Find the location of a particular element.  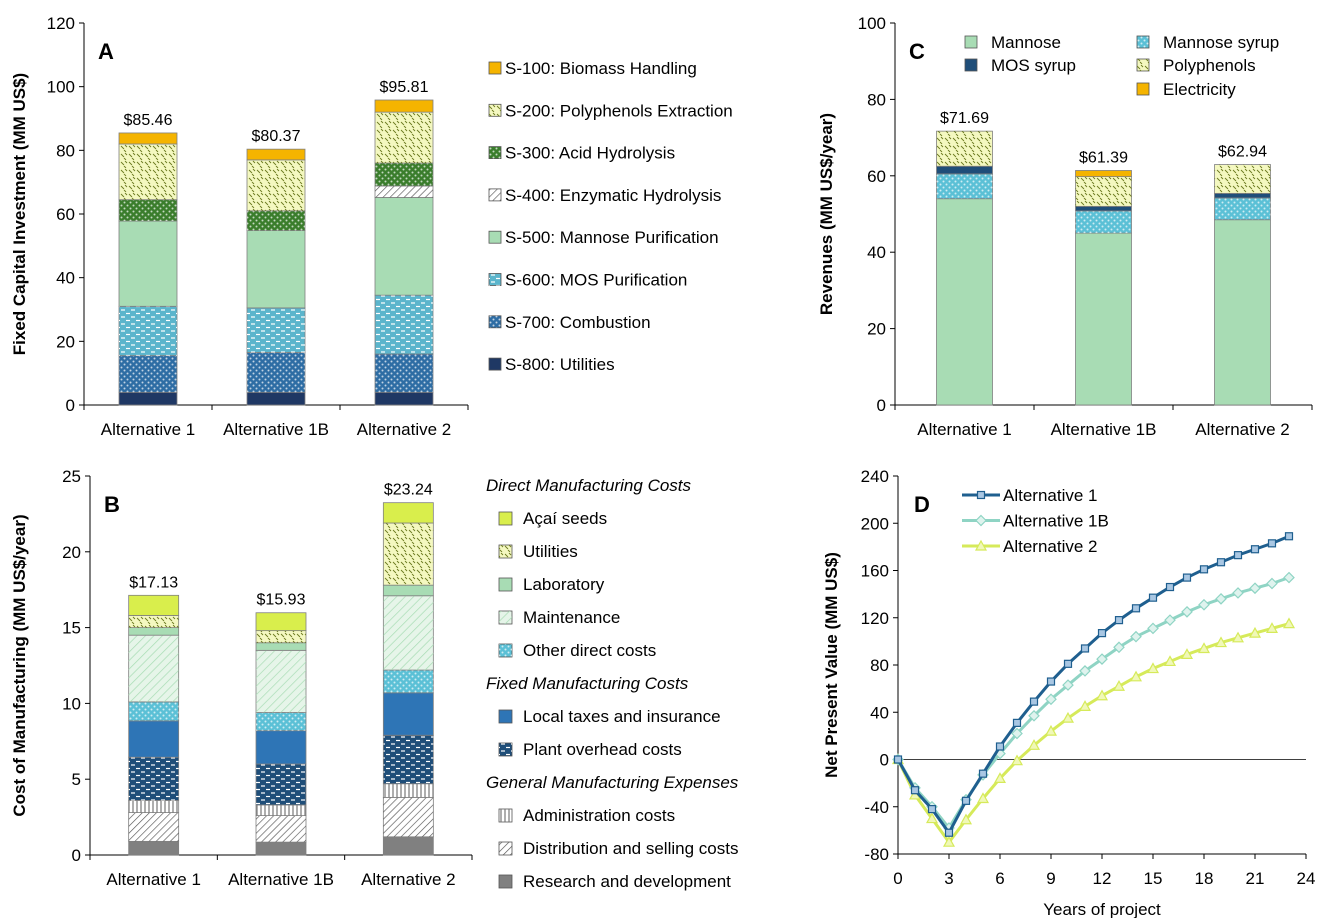

bar-segment-s-700-combustion-pattern is located at coordinates (404, 373).